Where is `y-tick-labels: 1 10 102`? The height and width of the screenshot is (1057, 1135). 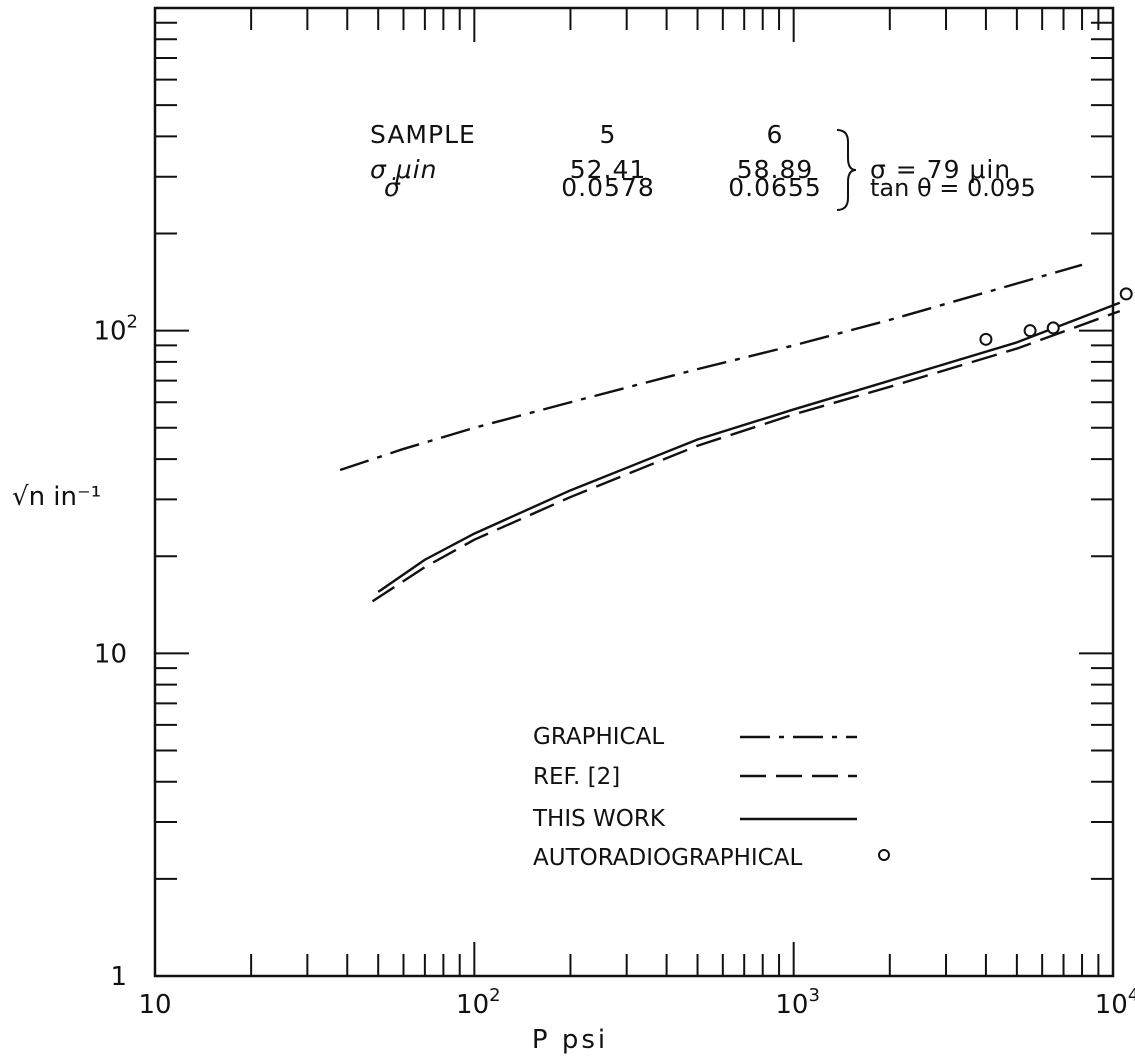 y-tick-labels: 1 10 102 is located at coordinates (115, 652).